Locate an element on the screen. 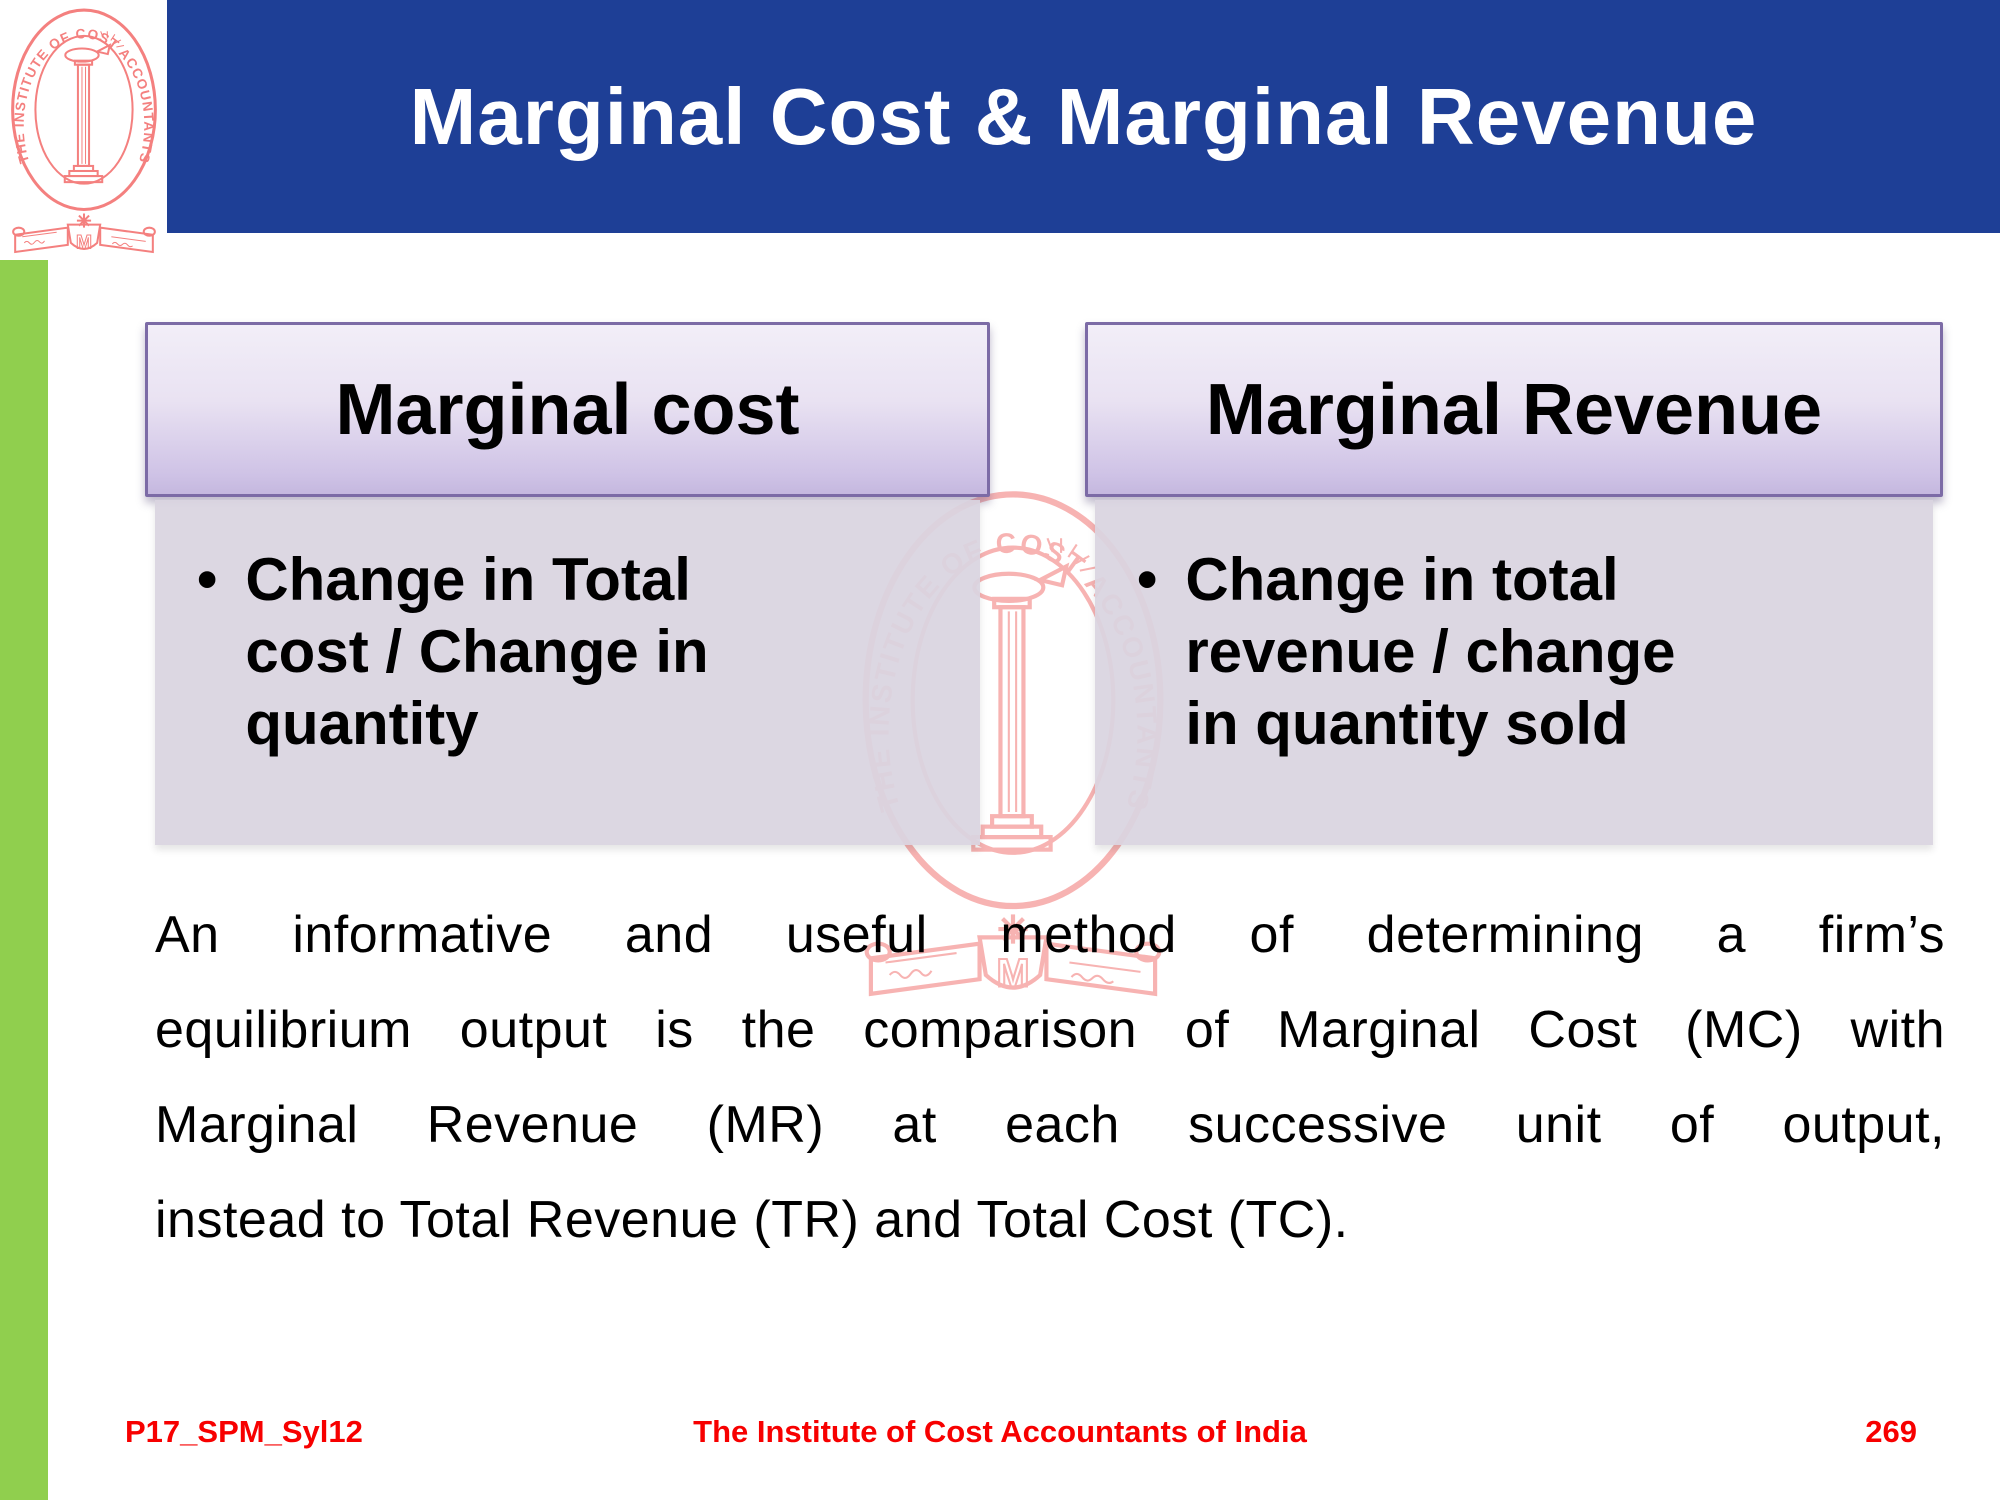 The width and height of the screenshot is (2000, 1500). bullet-line: revenue / change is located at coordinates (1430, 651).